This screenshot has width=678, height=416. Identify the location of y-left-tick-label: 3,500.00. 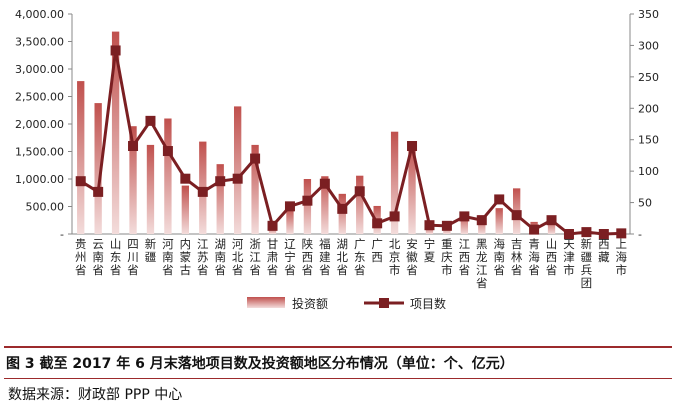
(39, 42).